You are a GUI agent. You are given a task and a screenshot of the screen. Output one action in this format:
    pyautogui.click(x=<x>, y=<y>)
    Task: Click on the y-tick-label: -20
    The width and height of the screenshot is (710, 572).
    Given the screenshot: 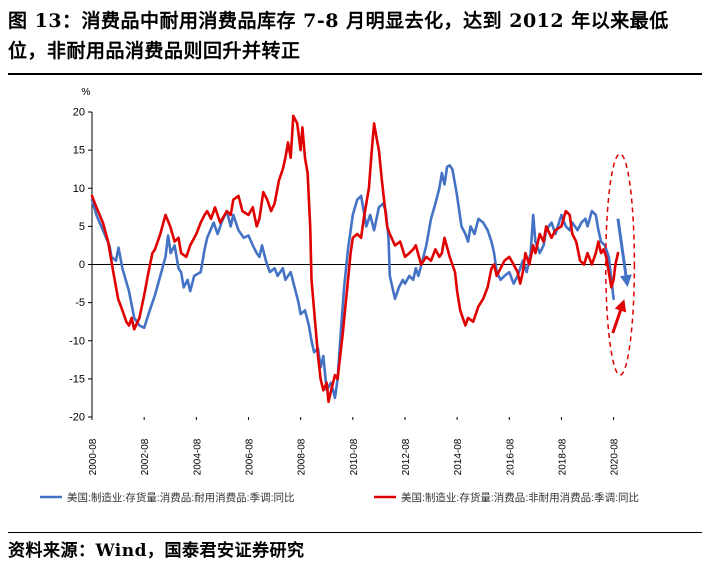 What is the action you would take?
    pyautogui.click(x=77, y=418)
    